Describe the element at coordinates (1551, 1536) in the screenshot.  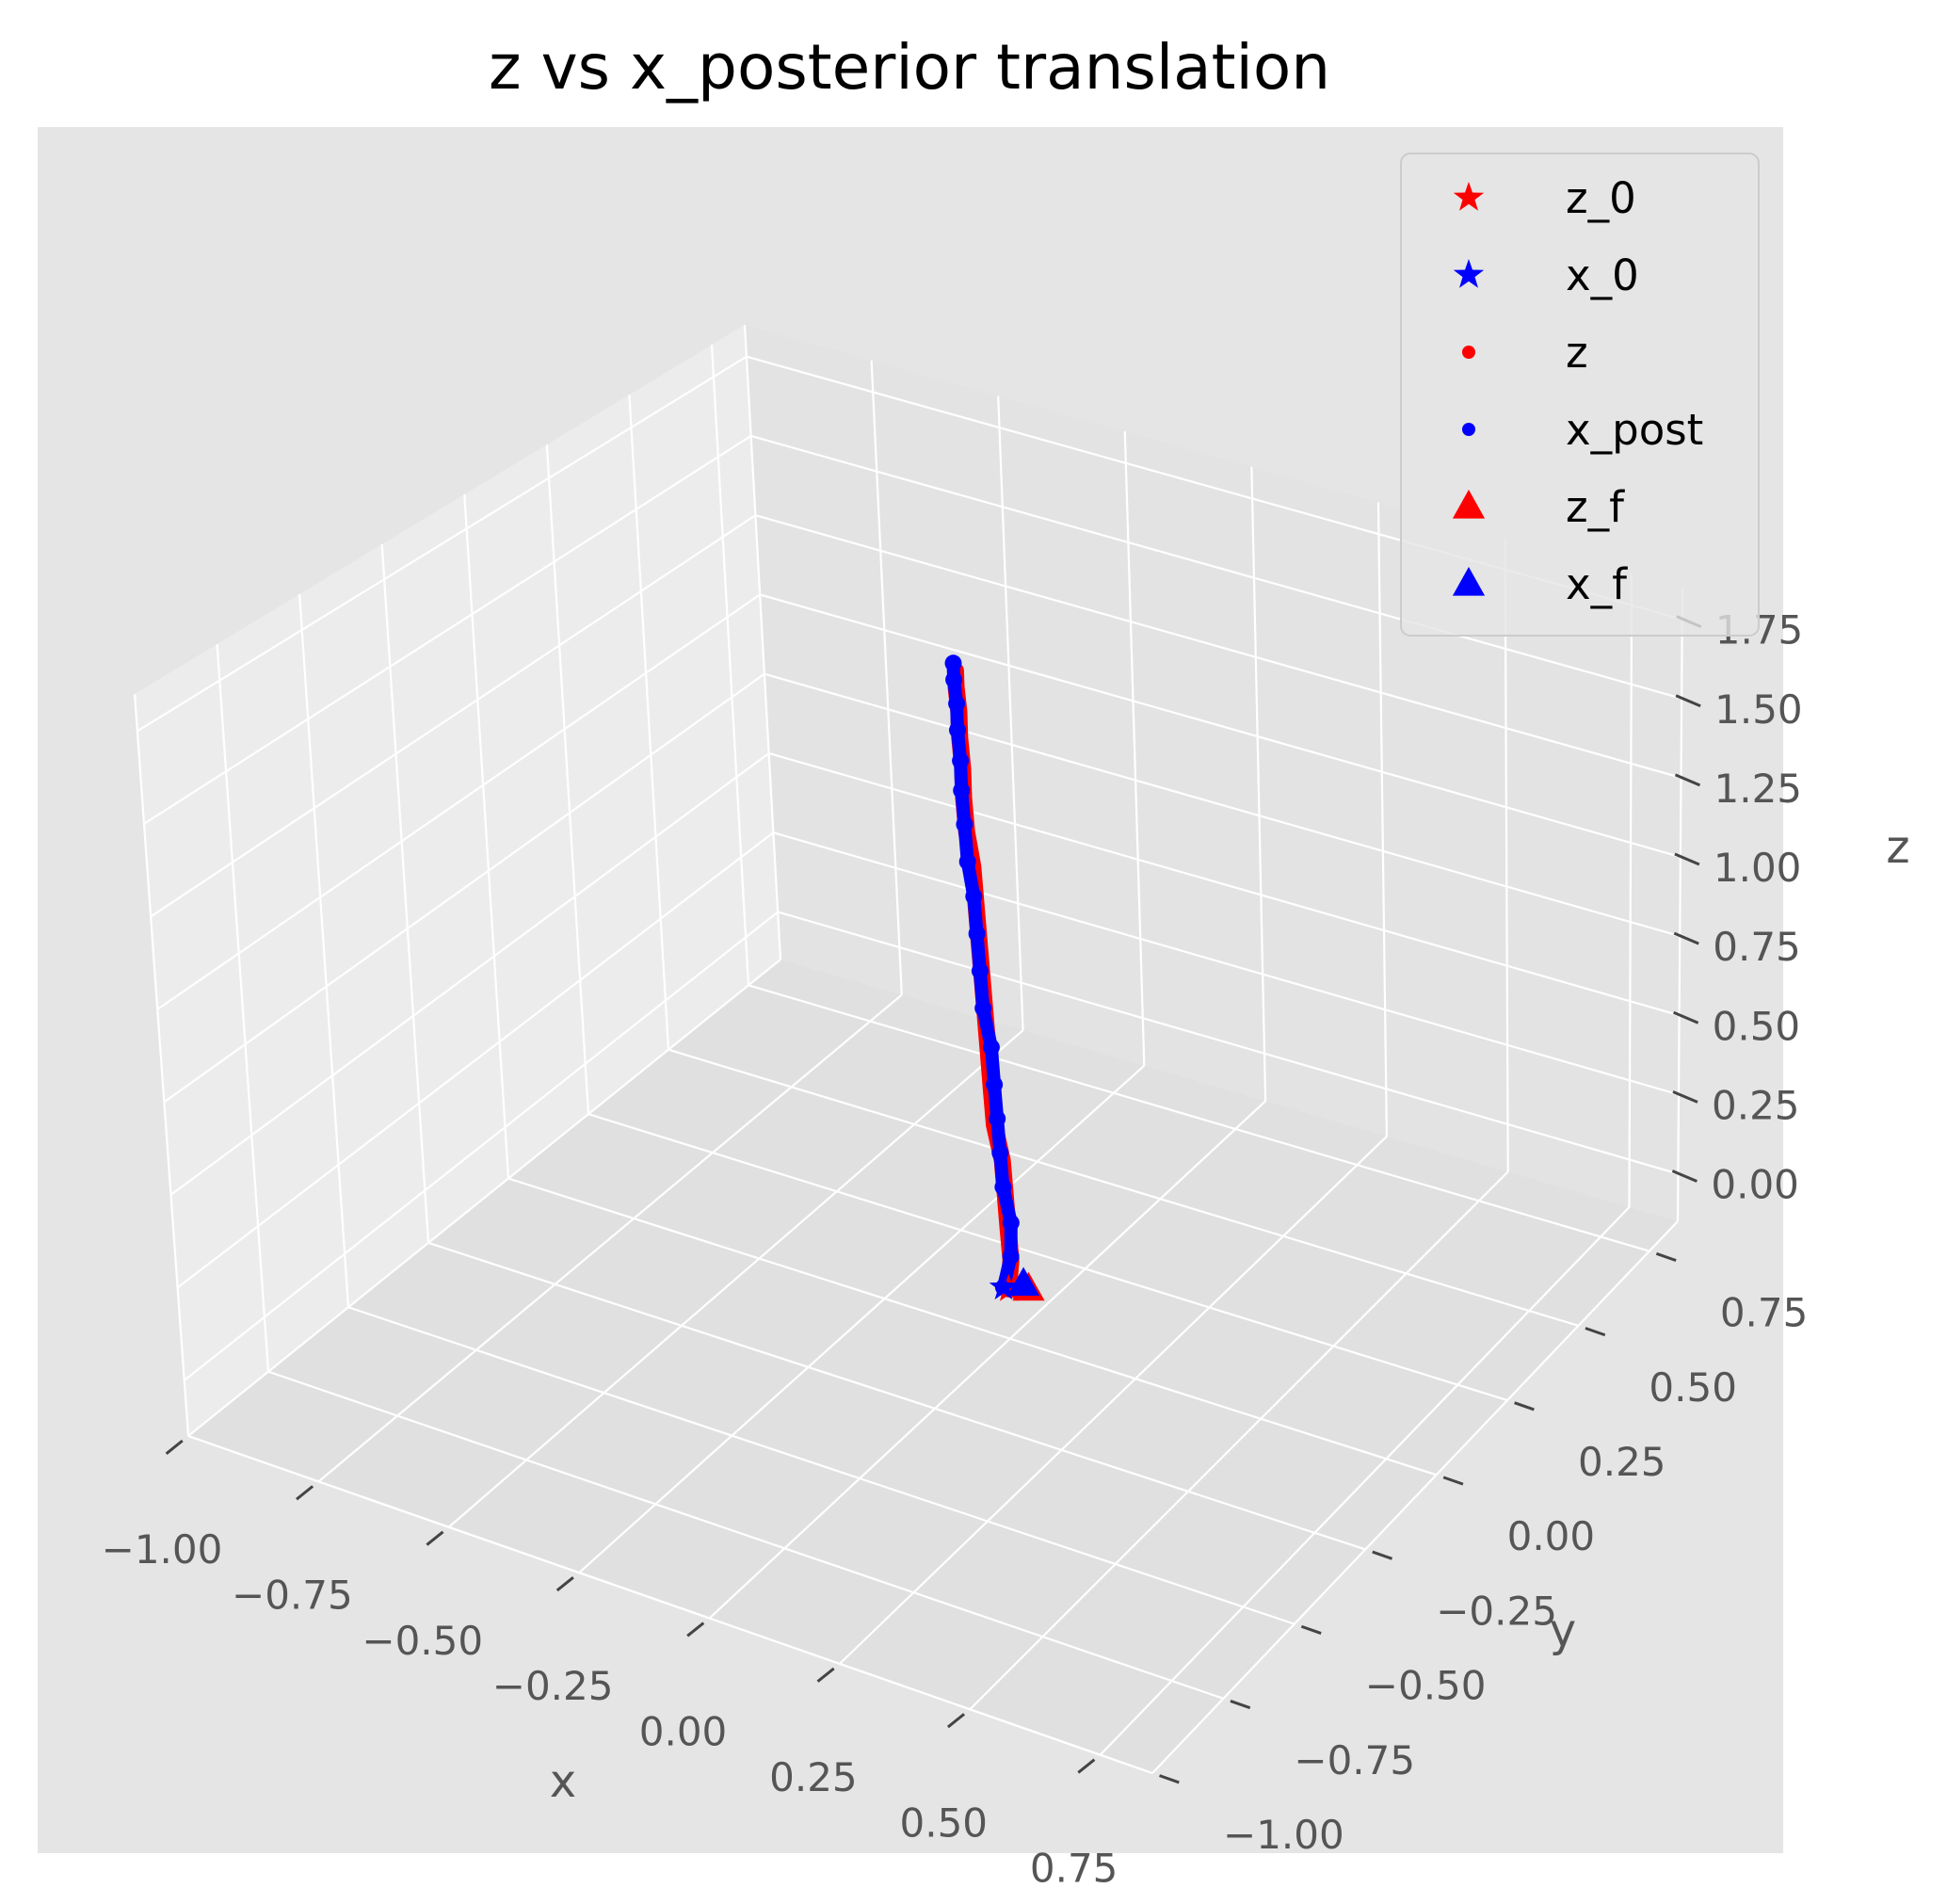
I see `y-tick-label: 0.00` at that location.